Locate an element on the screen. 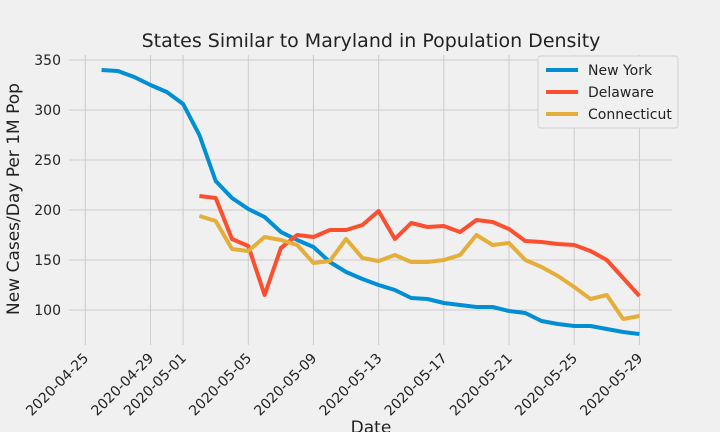  legend-label-new-york: New York is located at coordinates (620, 71).